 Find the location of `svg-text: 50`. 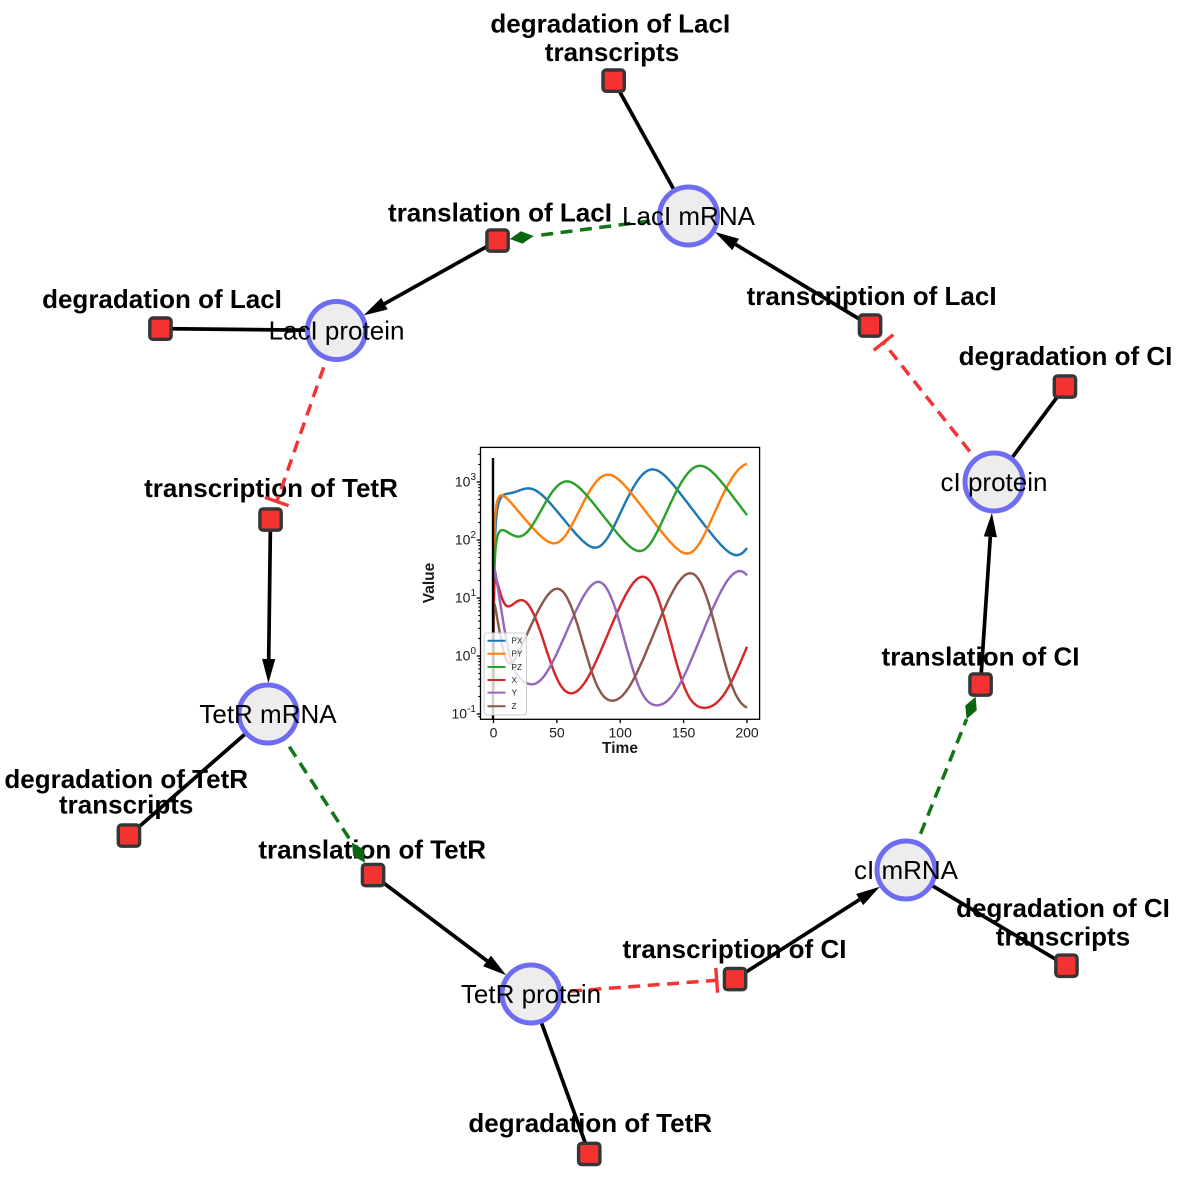

svg-text: 50 is located at coordinates (557, 733).